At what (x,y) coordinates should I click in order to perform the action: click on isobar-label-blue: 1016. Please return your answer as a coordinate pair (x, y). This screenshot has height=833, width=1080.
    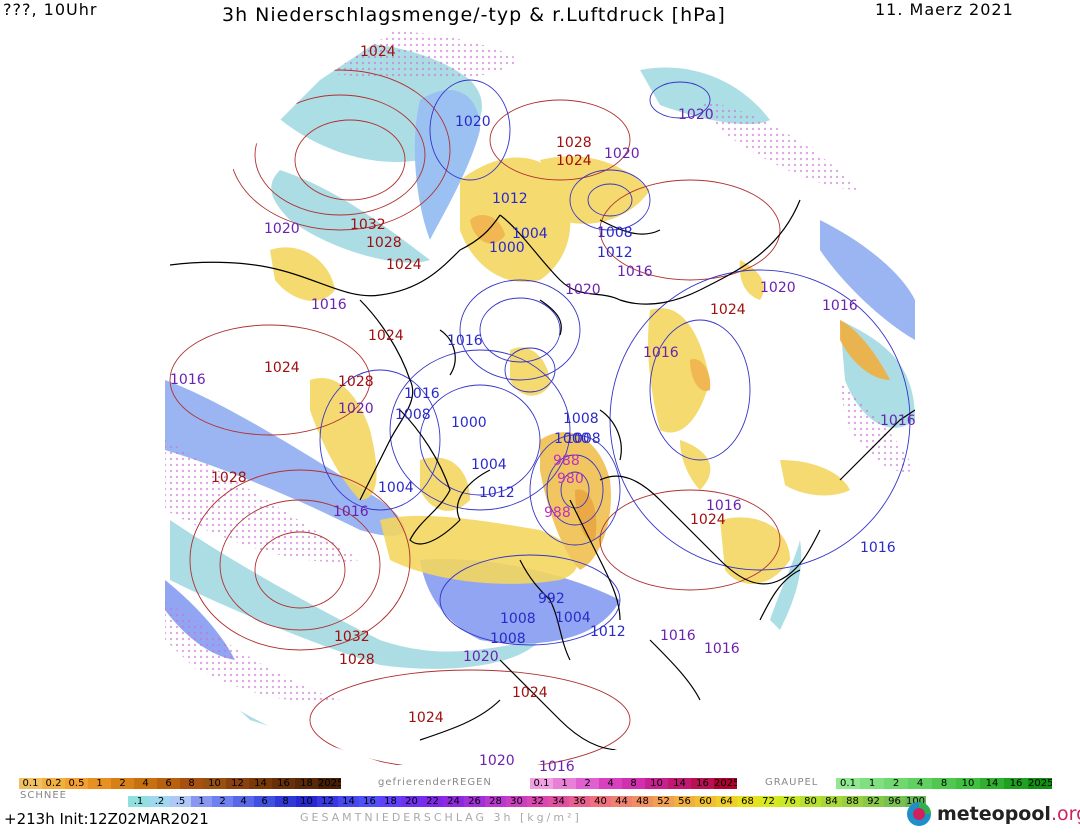
    Looking at the image, I should click on (465, 341).